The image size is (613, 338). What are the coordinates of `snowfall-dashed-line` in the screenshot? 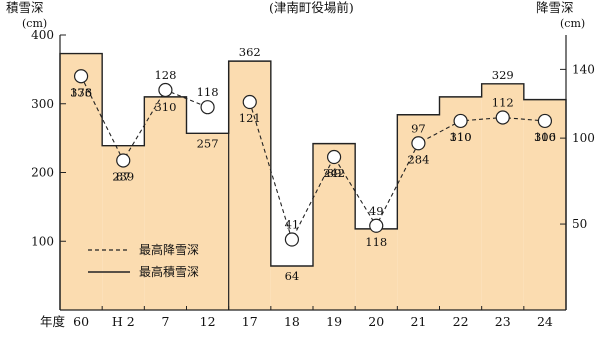 It's located at (144, 119).